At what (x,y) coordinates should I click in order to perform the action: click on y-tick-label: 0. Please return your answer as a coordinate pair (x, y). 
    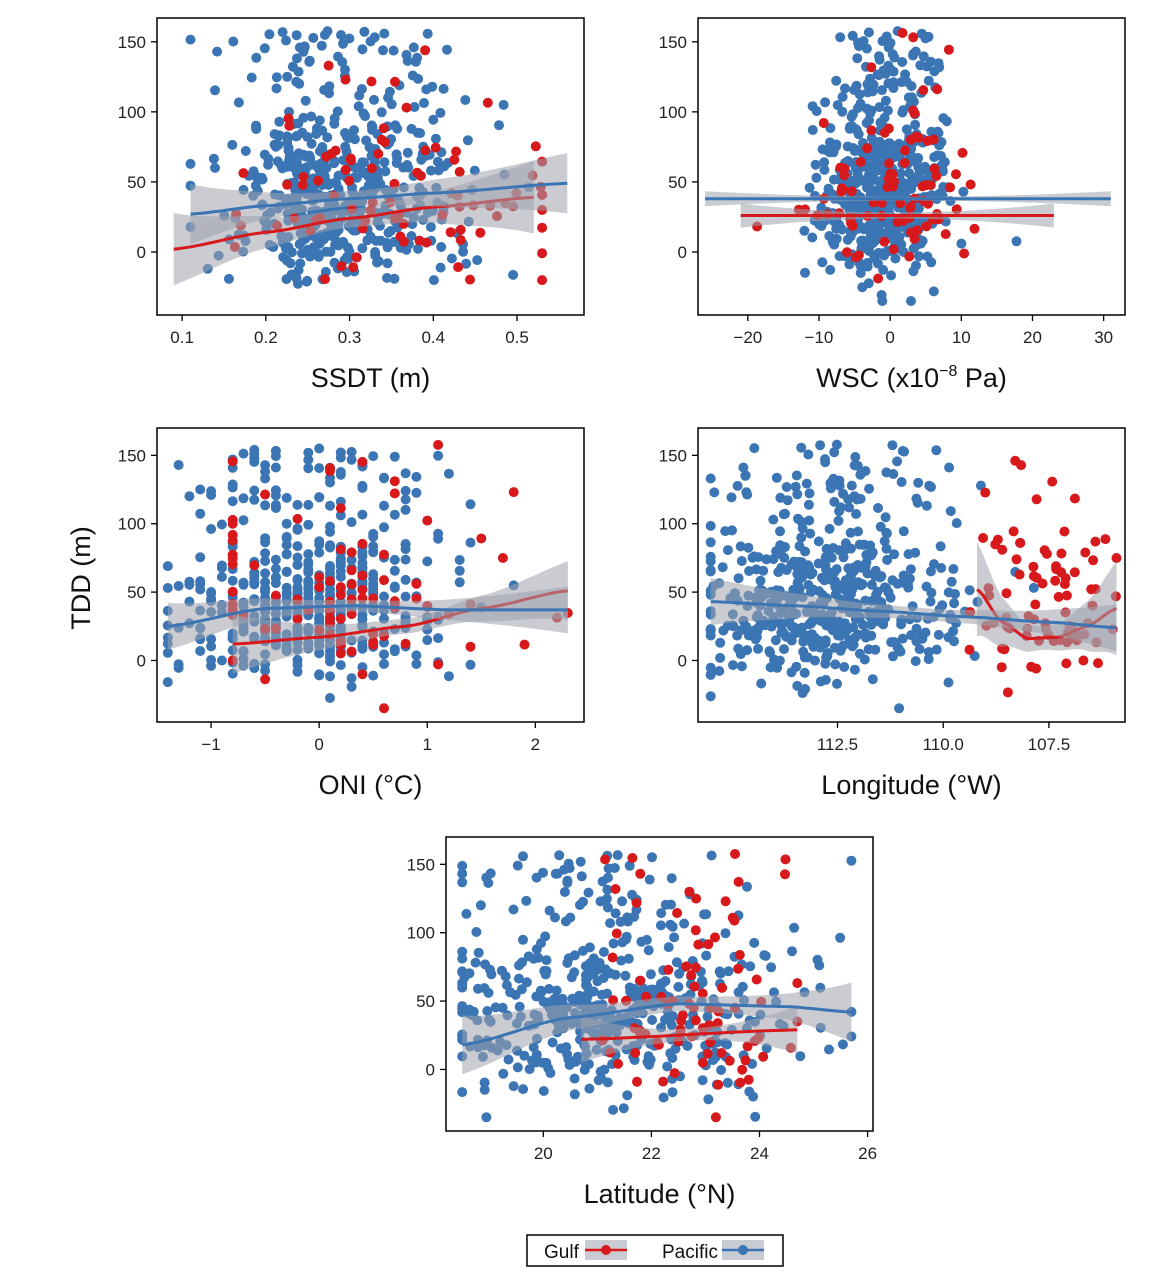
    Looking at the image, I should click on (682, 660).